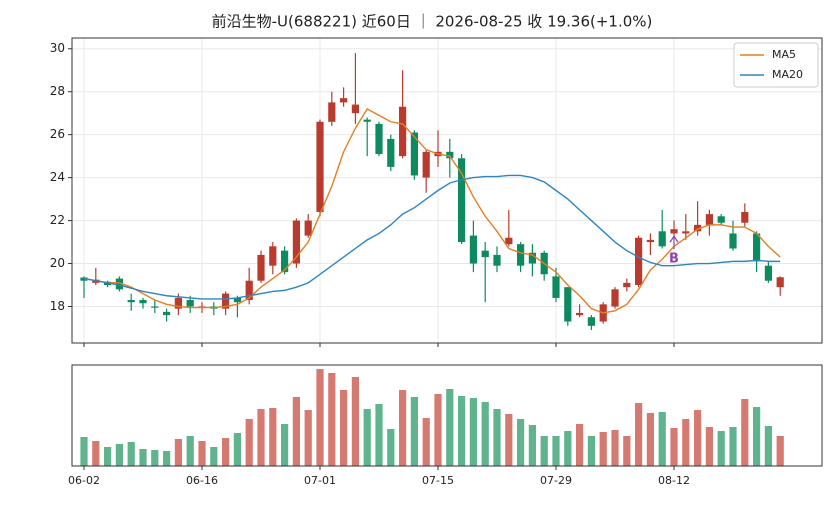  What do you see at coordinates (57, 220) in the screenshot?
I see `y-tick-label: 22` at bounding box center [57, 220].